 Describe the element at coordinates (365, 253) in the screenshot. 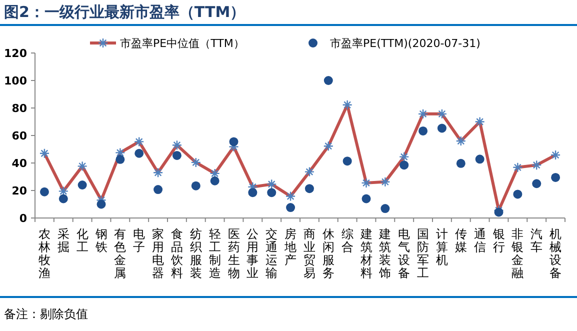

I see `x-tick-label: 建筑材料` at that location.